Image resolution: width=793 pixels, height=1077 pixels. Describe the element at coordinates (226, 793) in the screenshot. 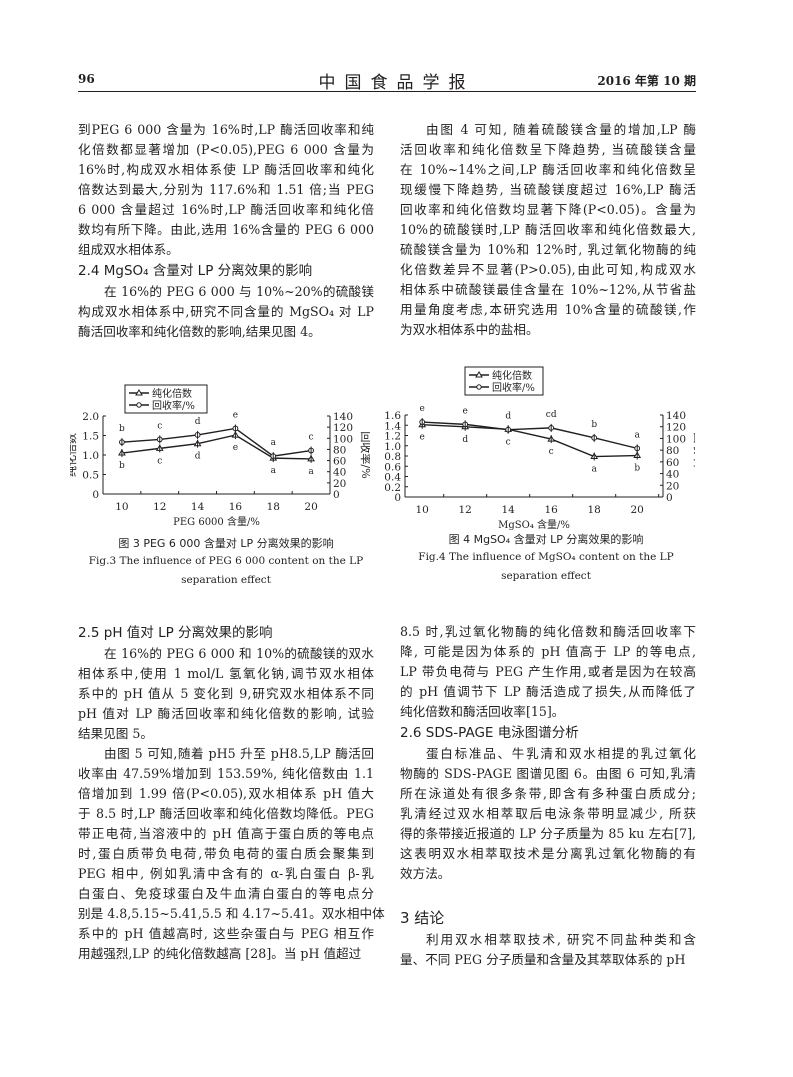

I see `paragraph-line: 倍增加到 1.99 倍(P<0.05),双水相体系 pH 值大` at that location.